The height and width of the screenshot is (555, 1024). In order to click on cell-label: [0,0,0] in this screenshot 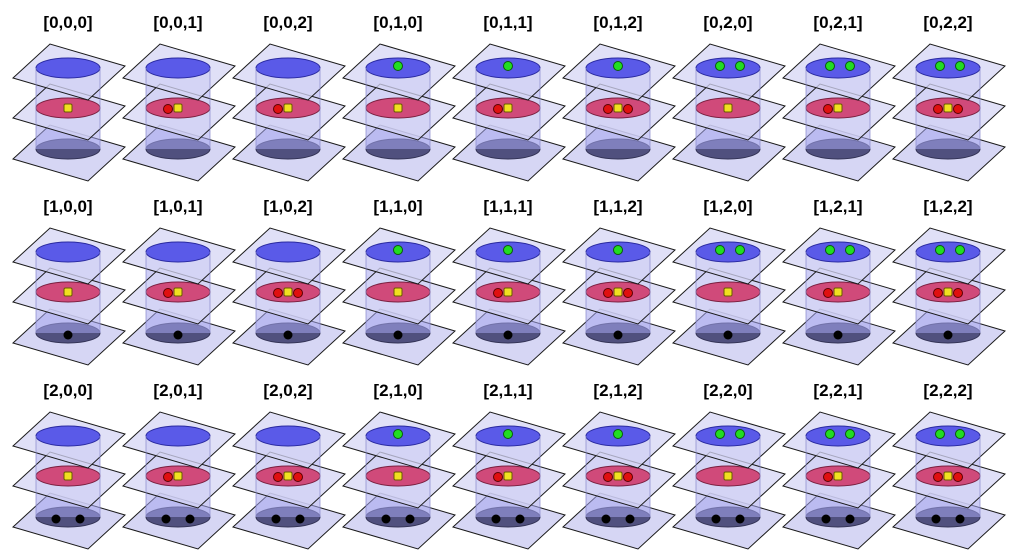, I will do `click(67, 22)`.